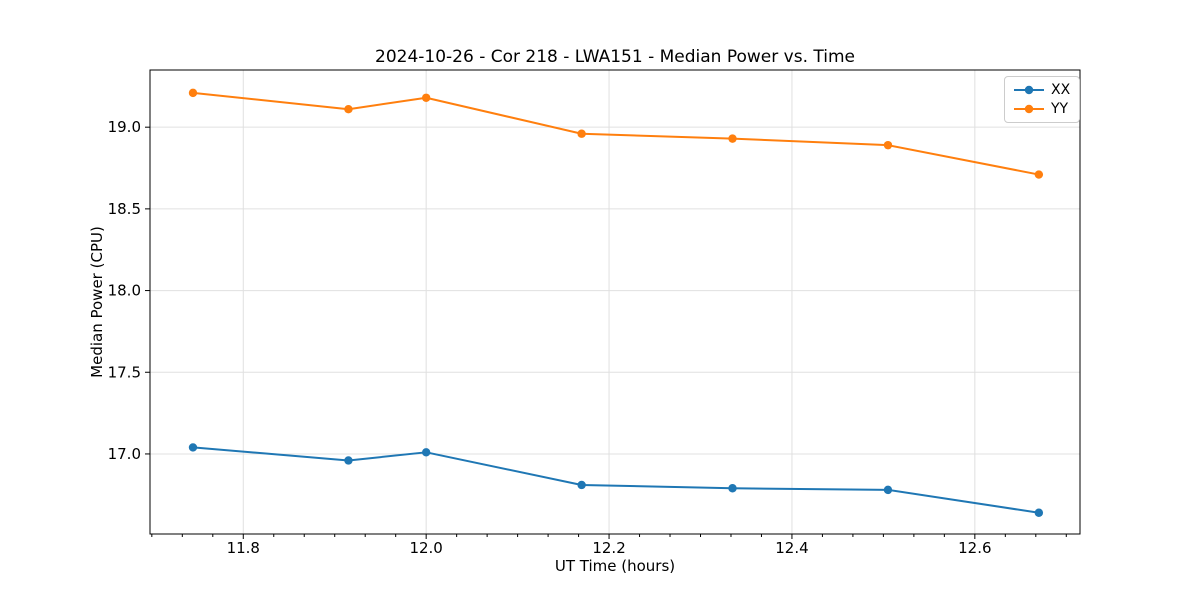 Image resolution: width=1200 pixels, height=600 pixels. I want to click on y-tick-label: 18.0, so click(124, 291).